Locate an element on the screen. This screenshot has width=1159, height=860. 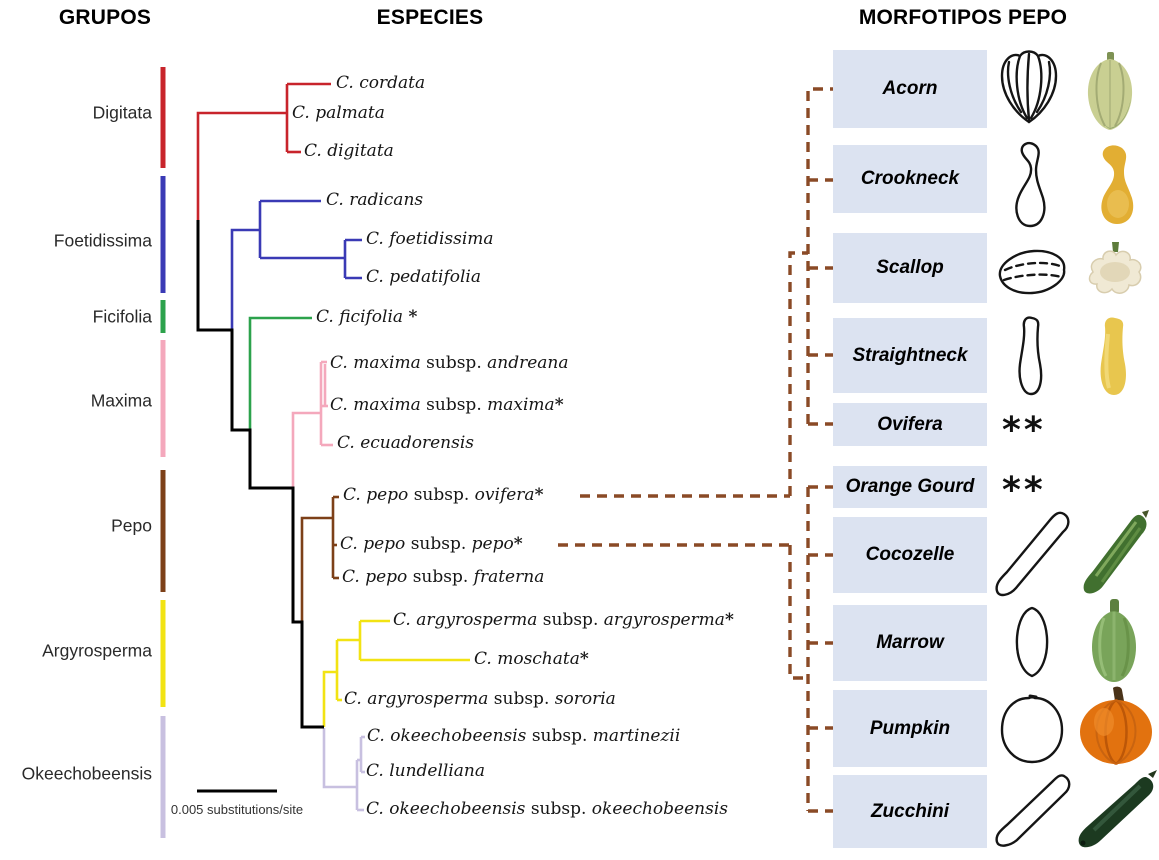
group-label-okeechobeensis: Okeechobeensis is located at coordinates (86, 773).